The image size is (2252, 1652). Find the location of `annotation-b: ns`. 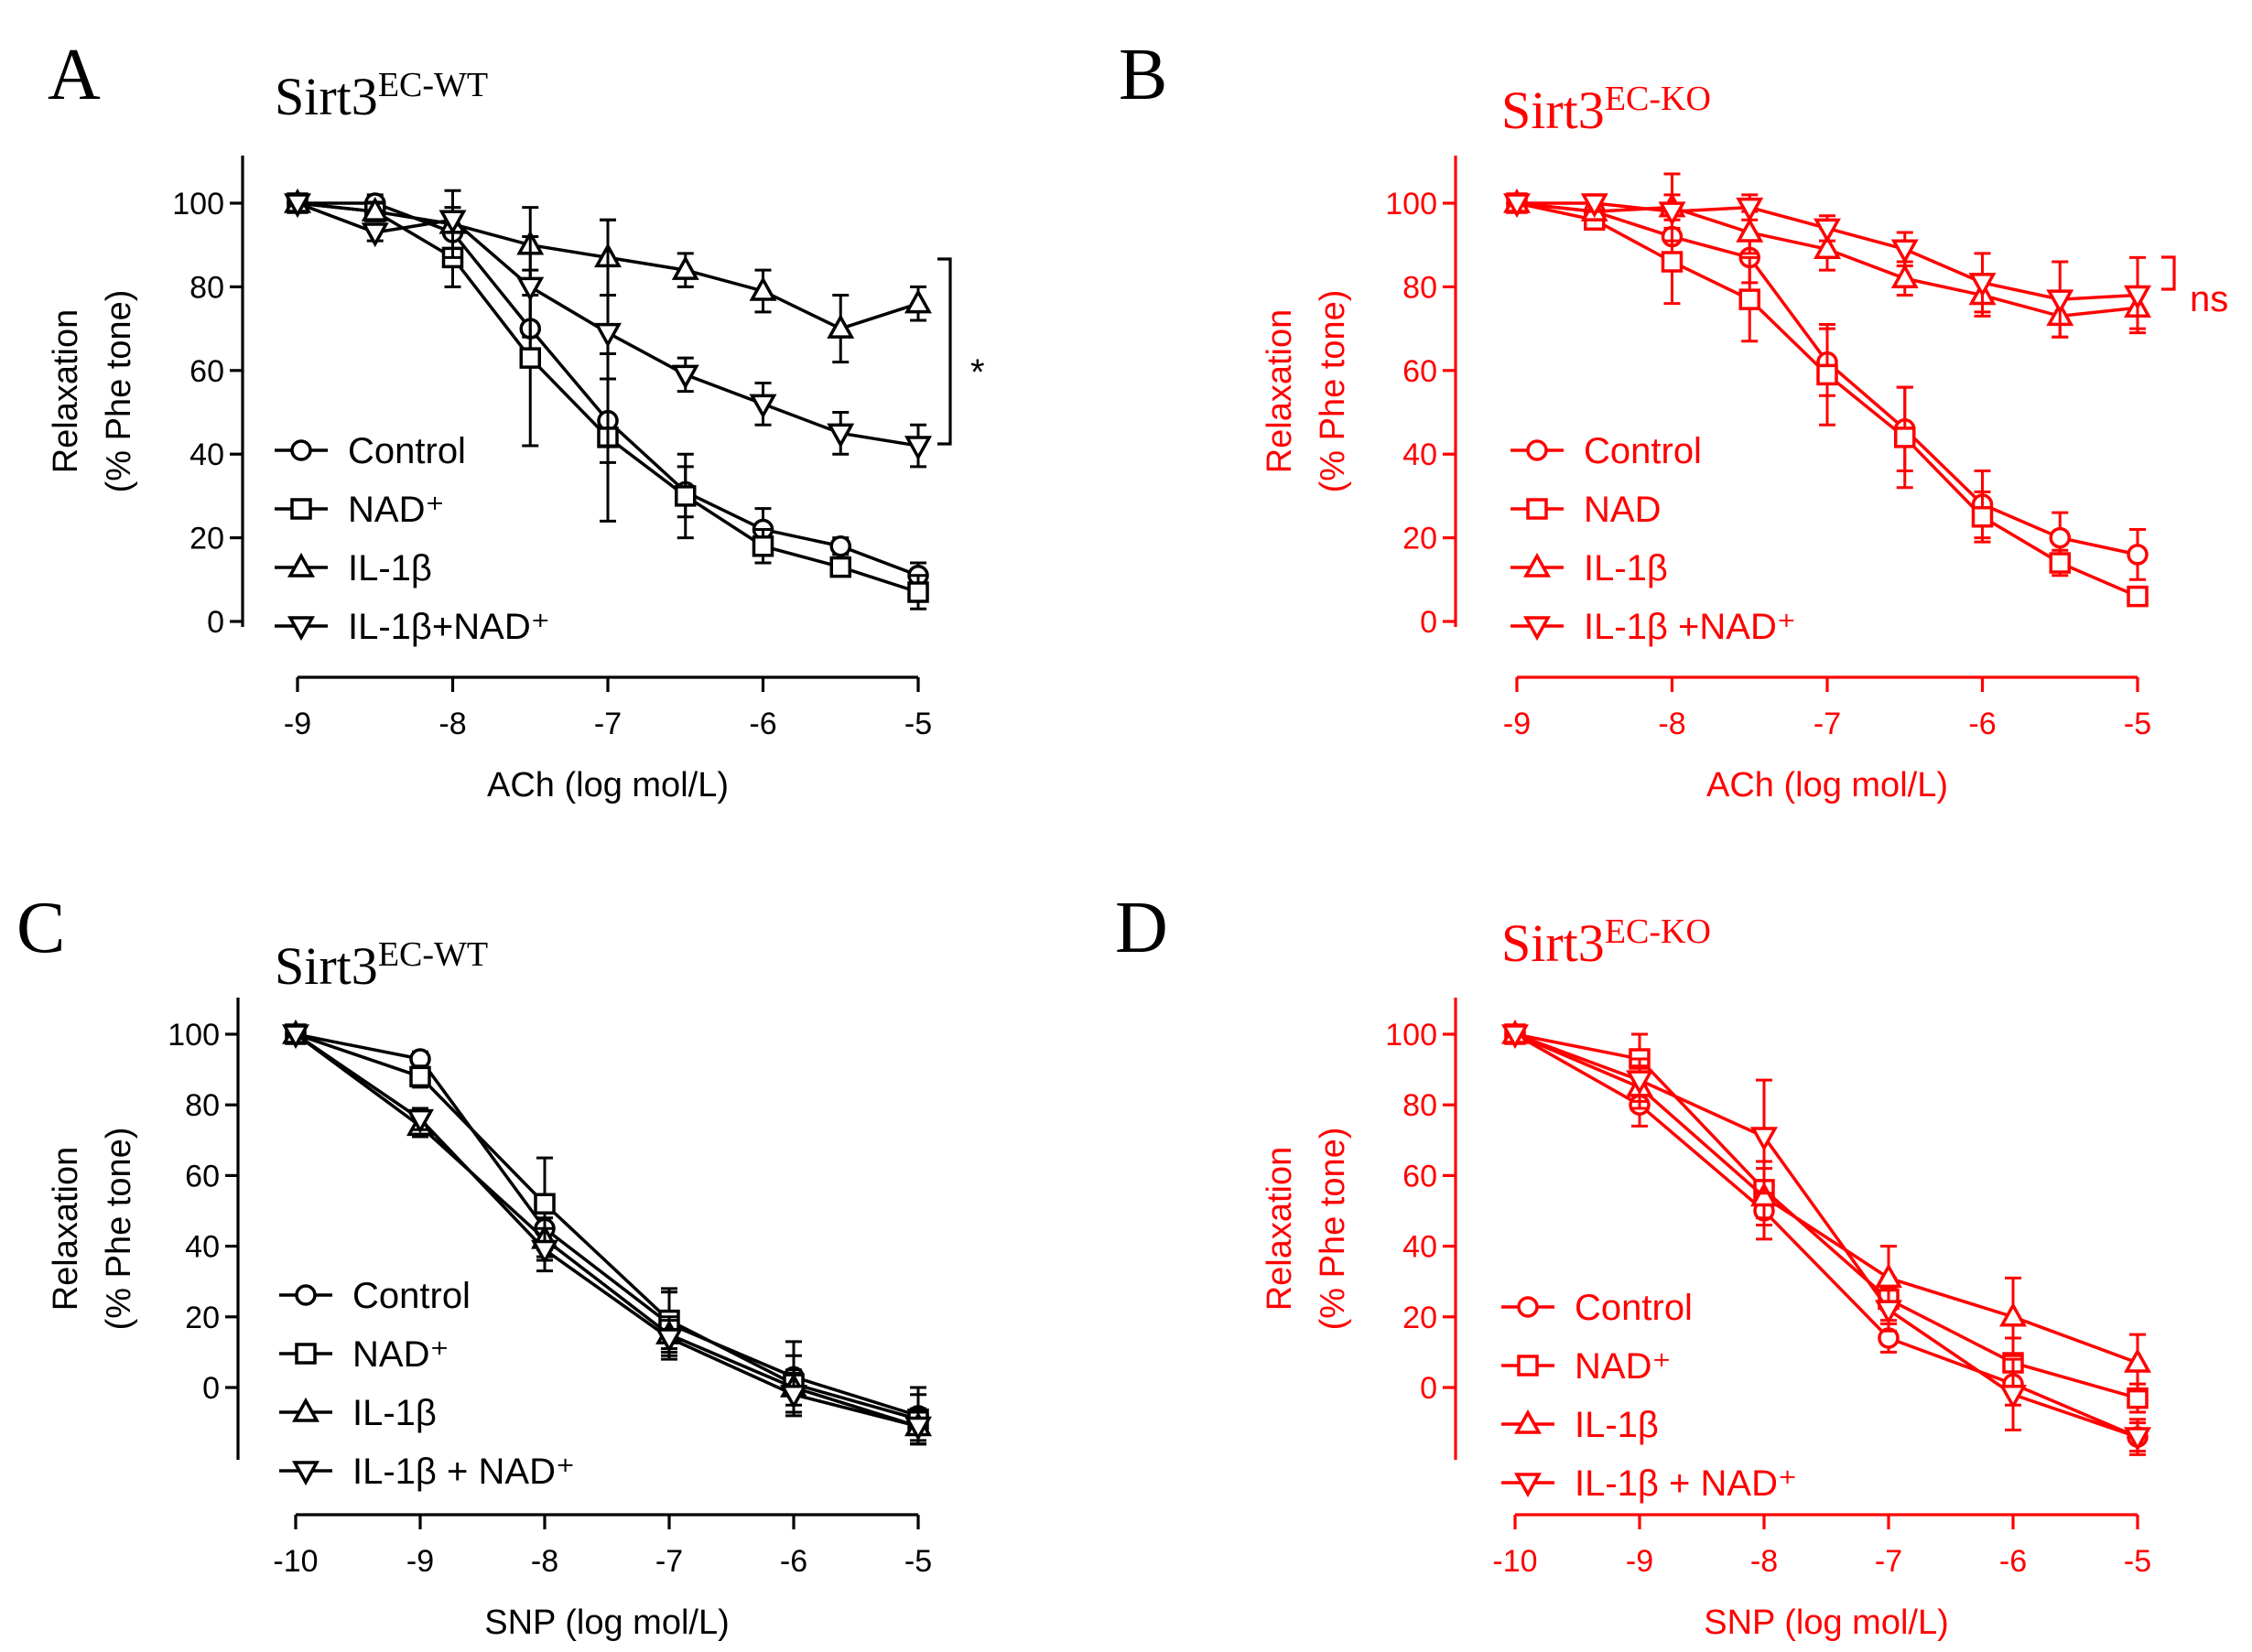

annotation-b: ns is located at coordinates (2194, 287).